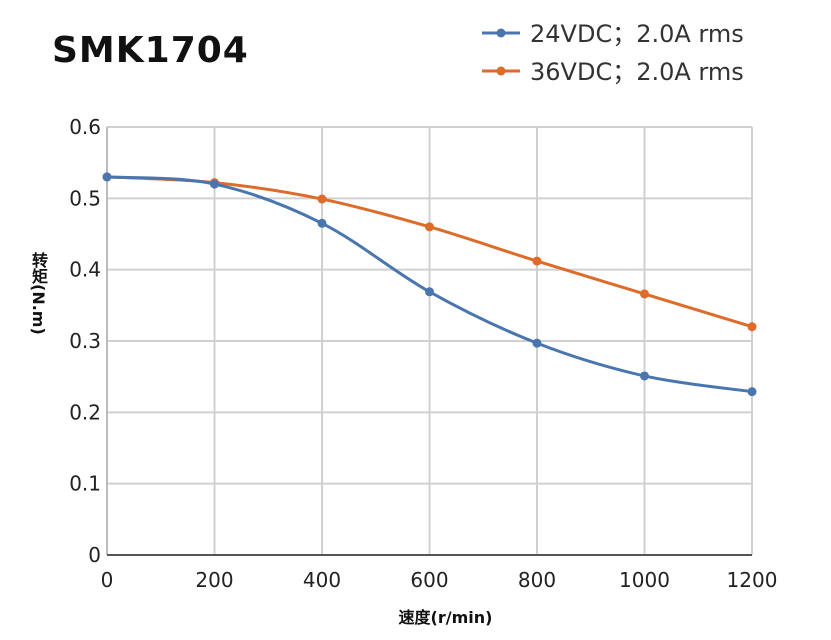 This screenshot has width=831, height=640. I want to click on legend-label: 36VDC；2.0A rms, so click(637, 72).